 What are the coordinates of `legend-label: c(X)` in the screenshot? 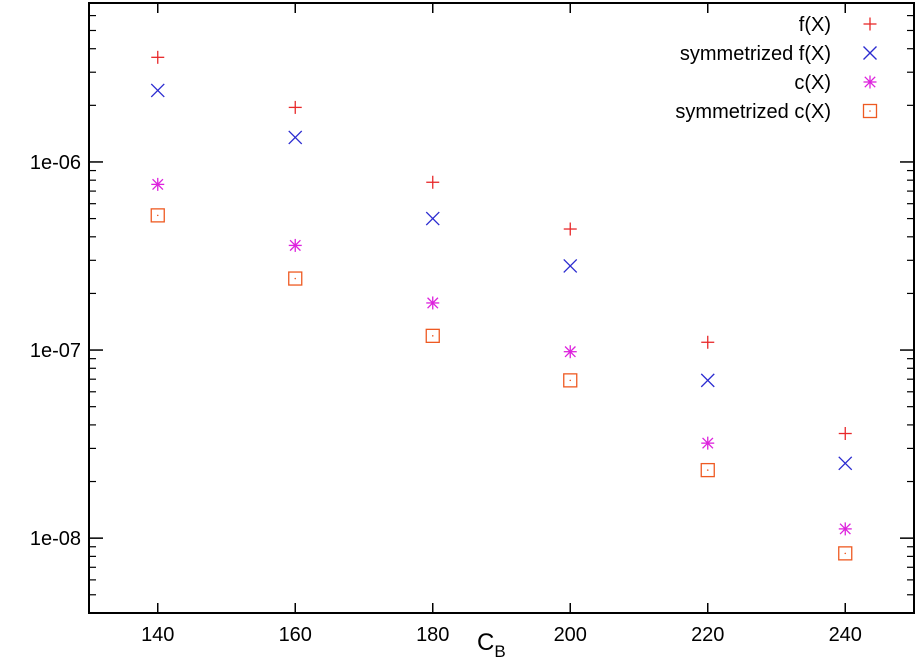 It's located at (812, 83).